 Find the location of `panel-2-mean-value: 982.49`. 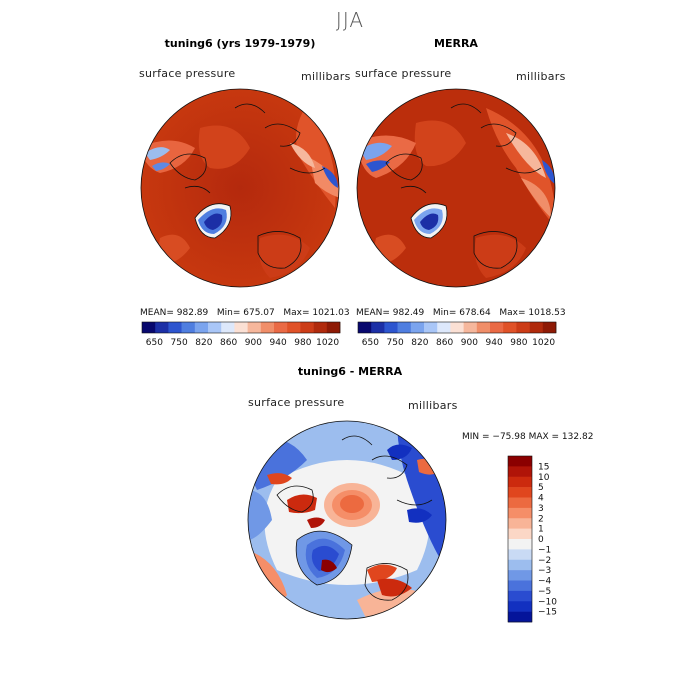

panel-2-mean-value: 982.49 is located at coordinates (408, 313).